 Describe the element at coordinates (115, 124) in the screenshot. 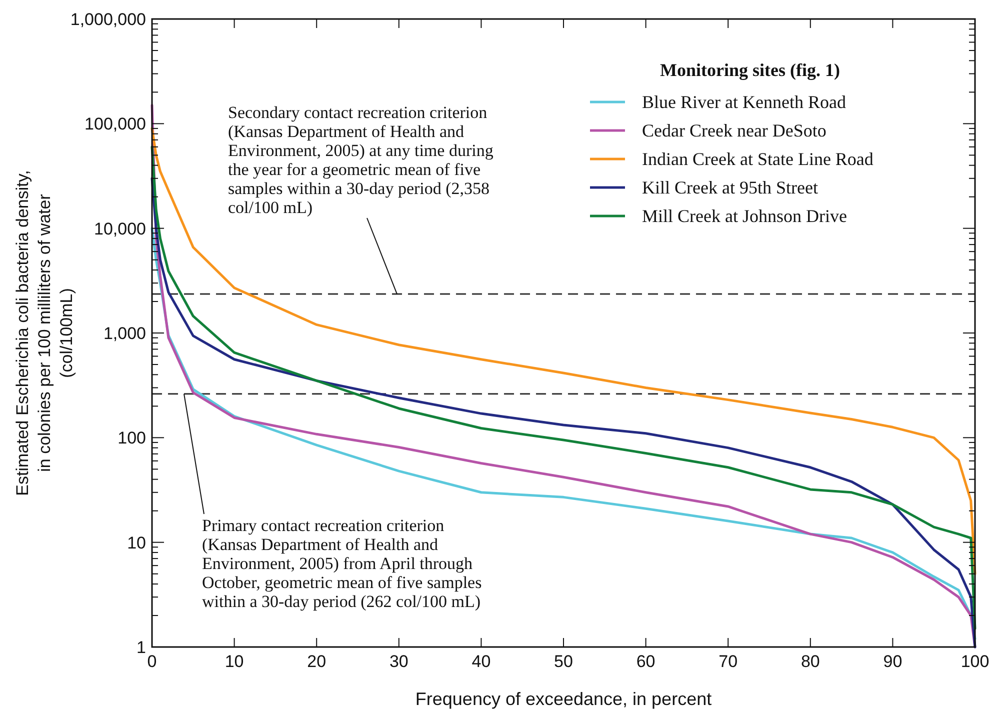

I see `y-tick-label: 100,000` at that location.